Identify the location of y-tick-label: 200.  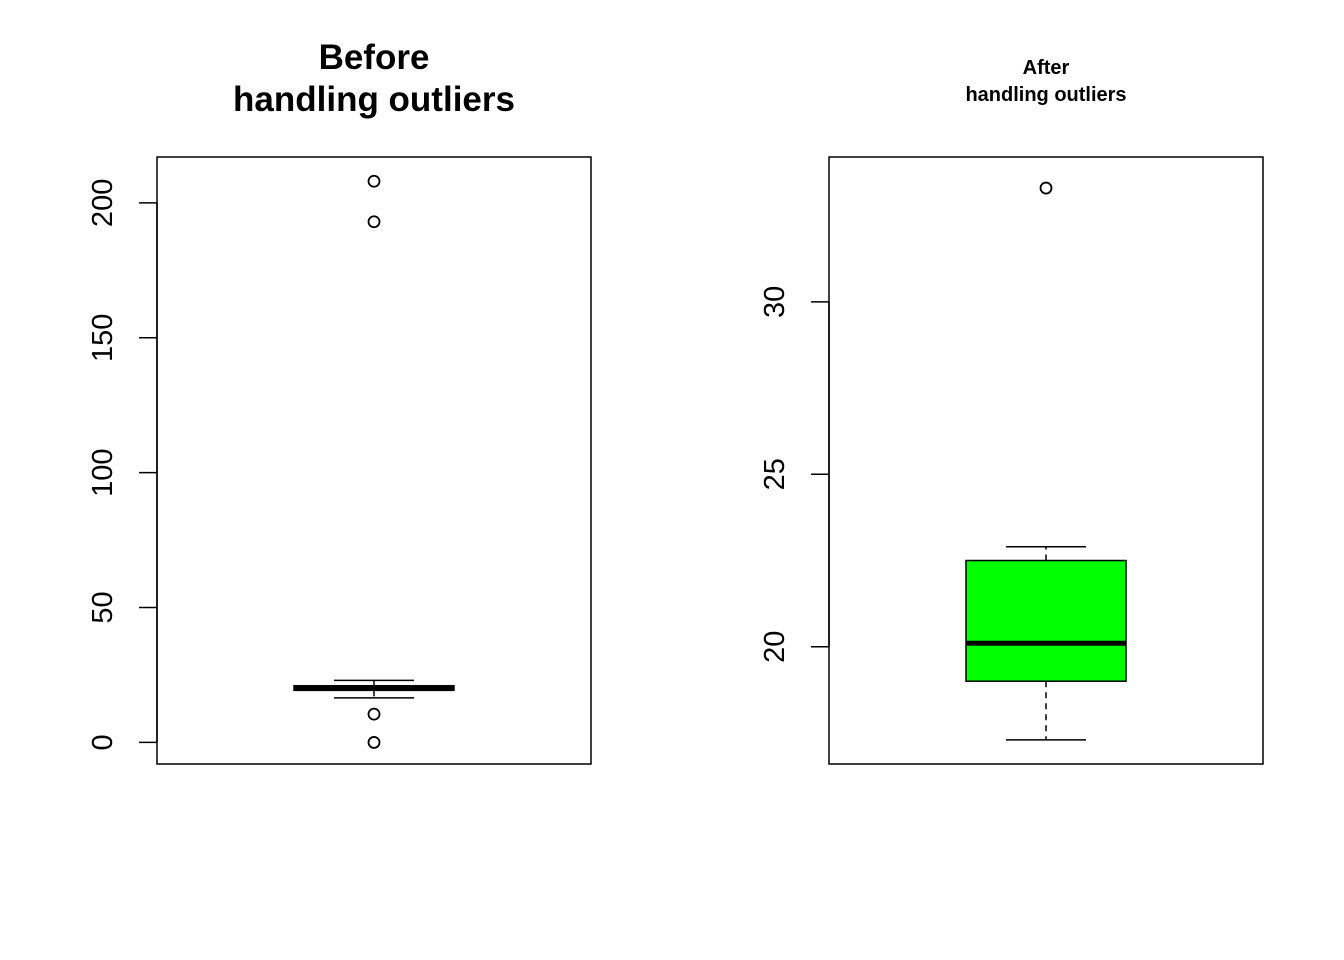
(103, 203).